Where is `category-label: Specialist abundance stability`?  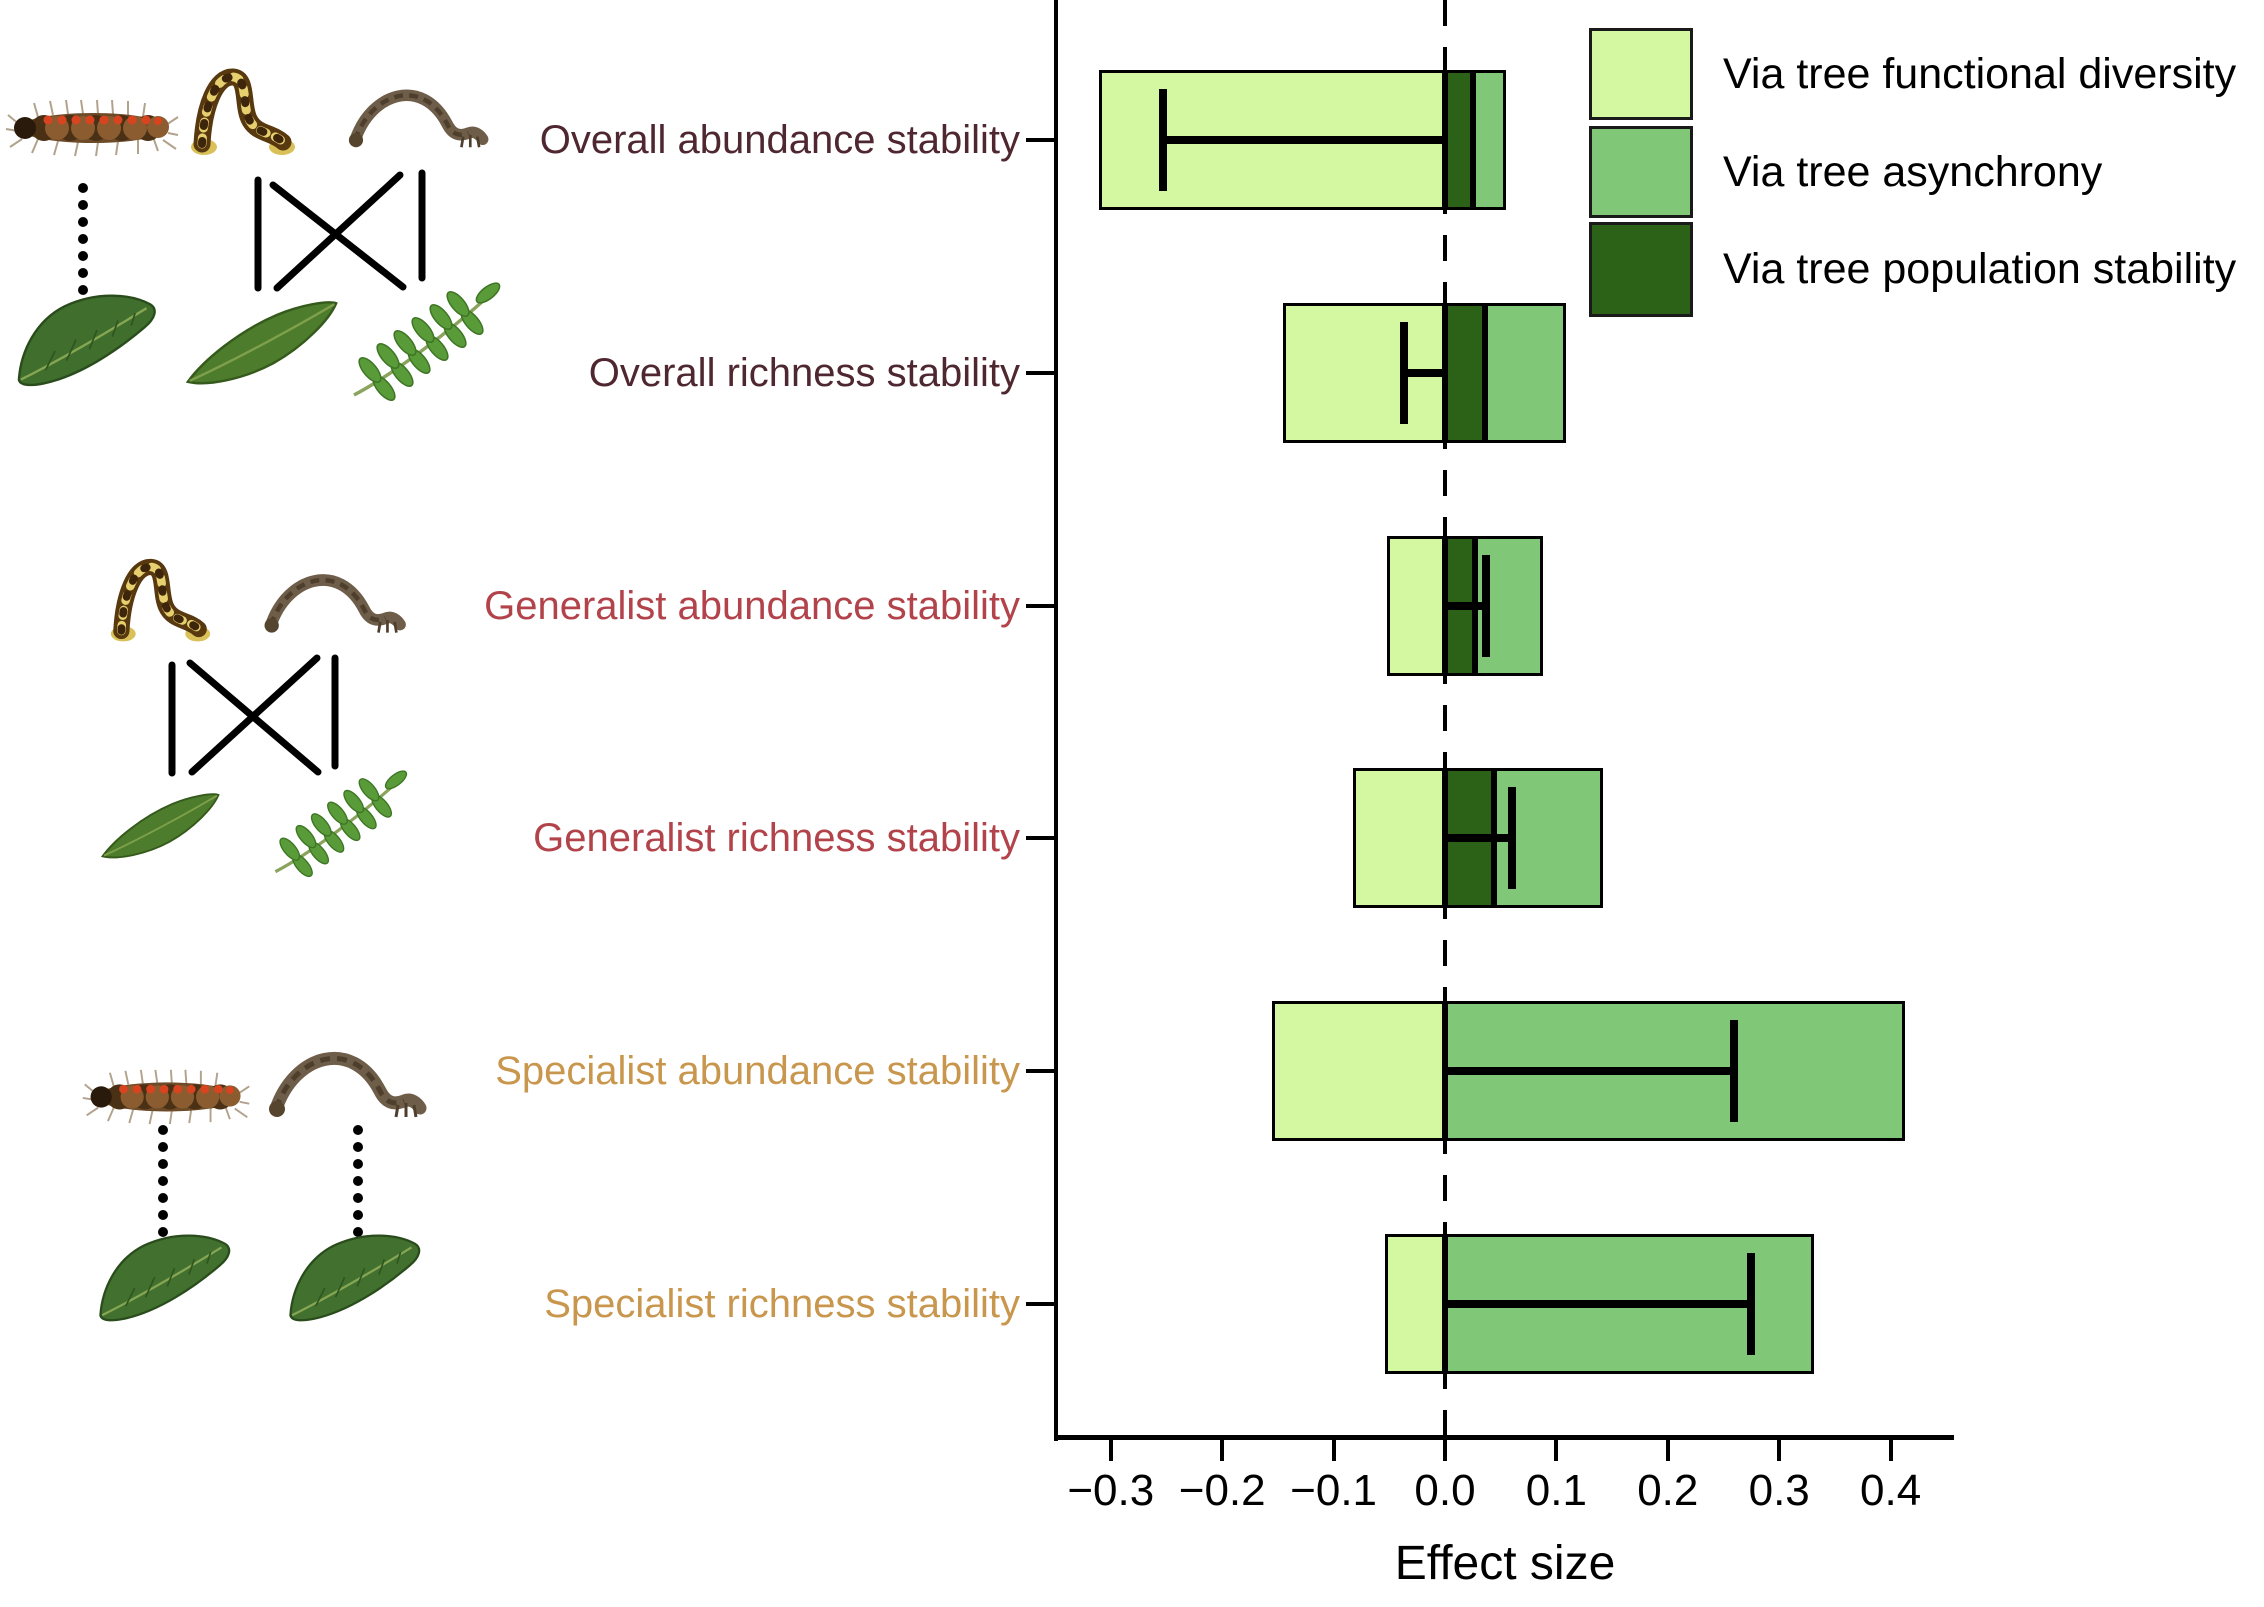
category-label: Specialist abundance stability is located at coordinates (757, 1071).